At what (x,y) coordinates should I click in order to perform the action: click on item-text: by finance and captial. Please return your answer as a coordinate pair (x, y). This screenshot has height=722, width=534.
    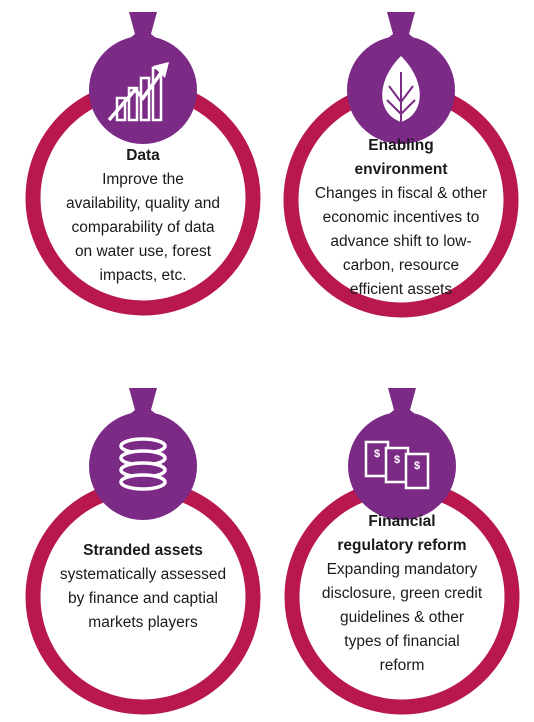
    Looking at the image, I should click on (143, 598).